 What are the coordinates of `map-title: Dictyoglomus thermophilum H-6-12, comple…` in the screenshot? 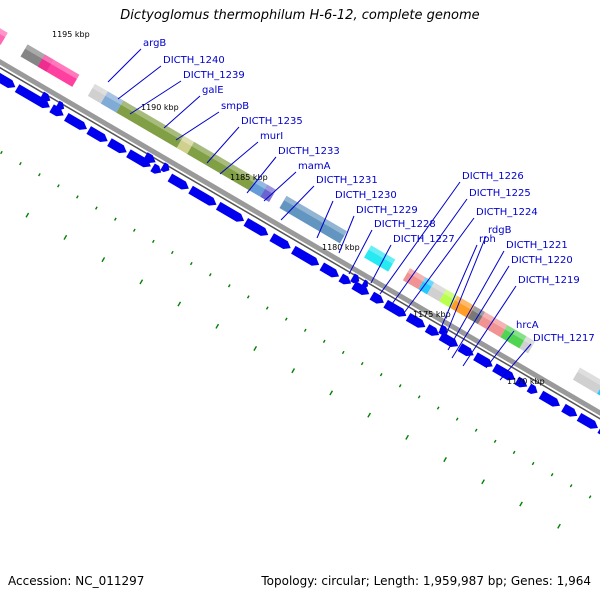 It's located at (300, 15).